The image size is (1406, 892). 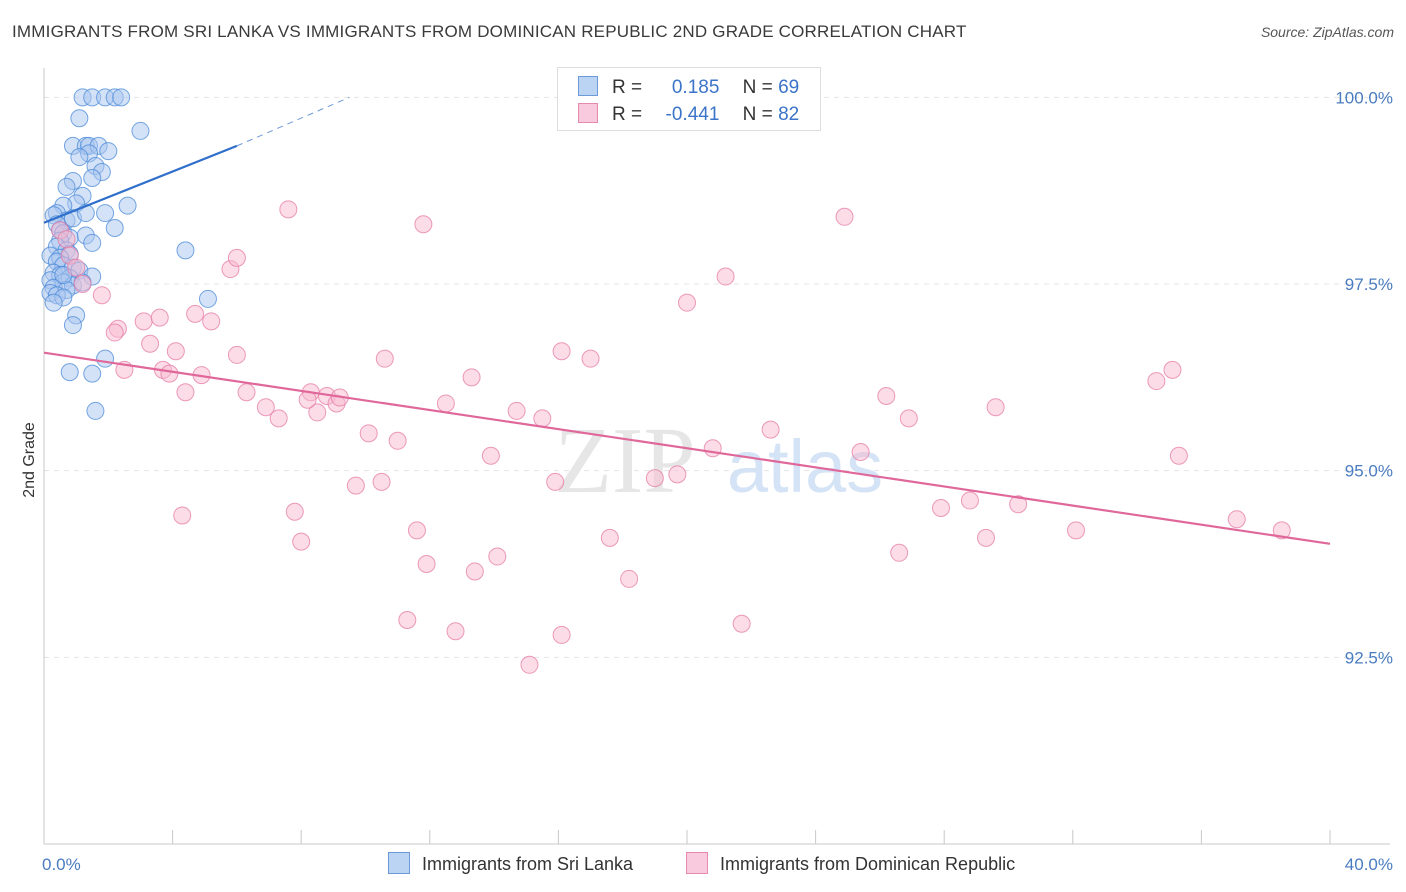 I want to click on x-tick-label: 0.0%, so click(x=61, y=864).